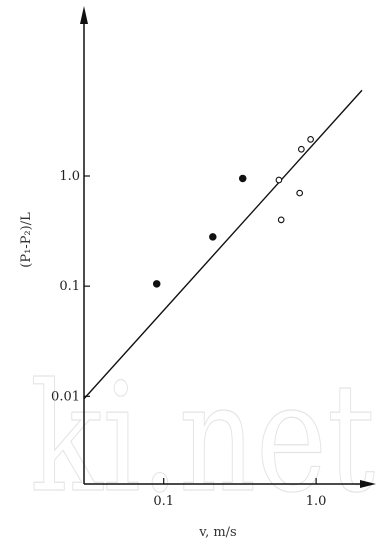 The width and height of the screenshot is (378, 549). I want to click on x-tick-label: 0.1, so click(163, 501).